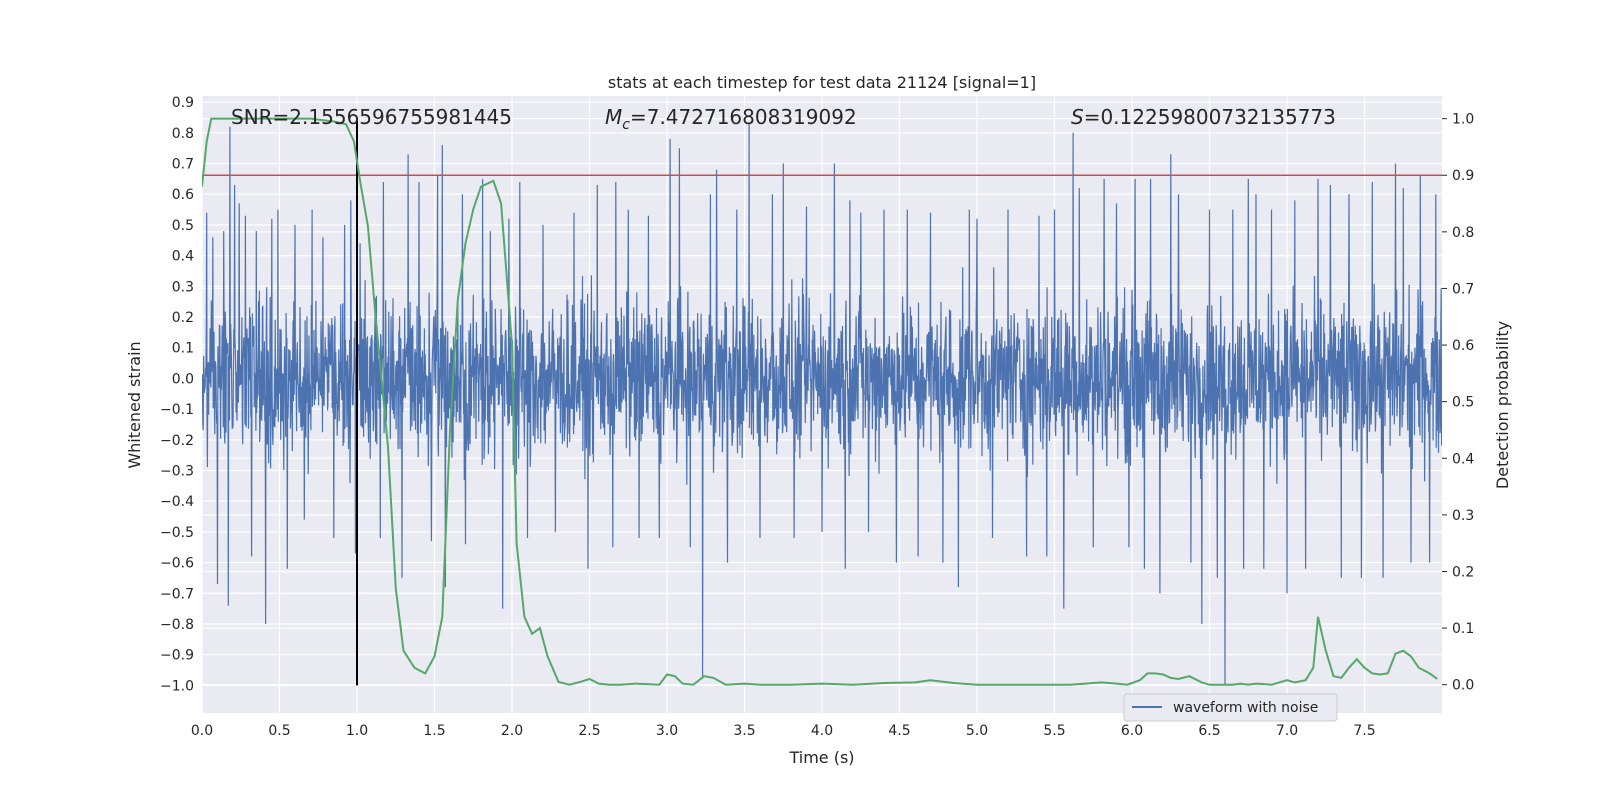  What do you see at coordinates (183, 134) in the screenshot?
I see `y-tick-label: 0.8` at bounding box center [183, 134].